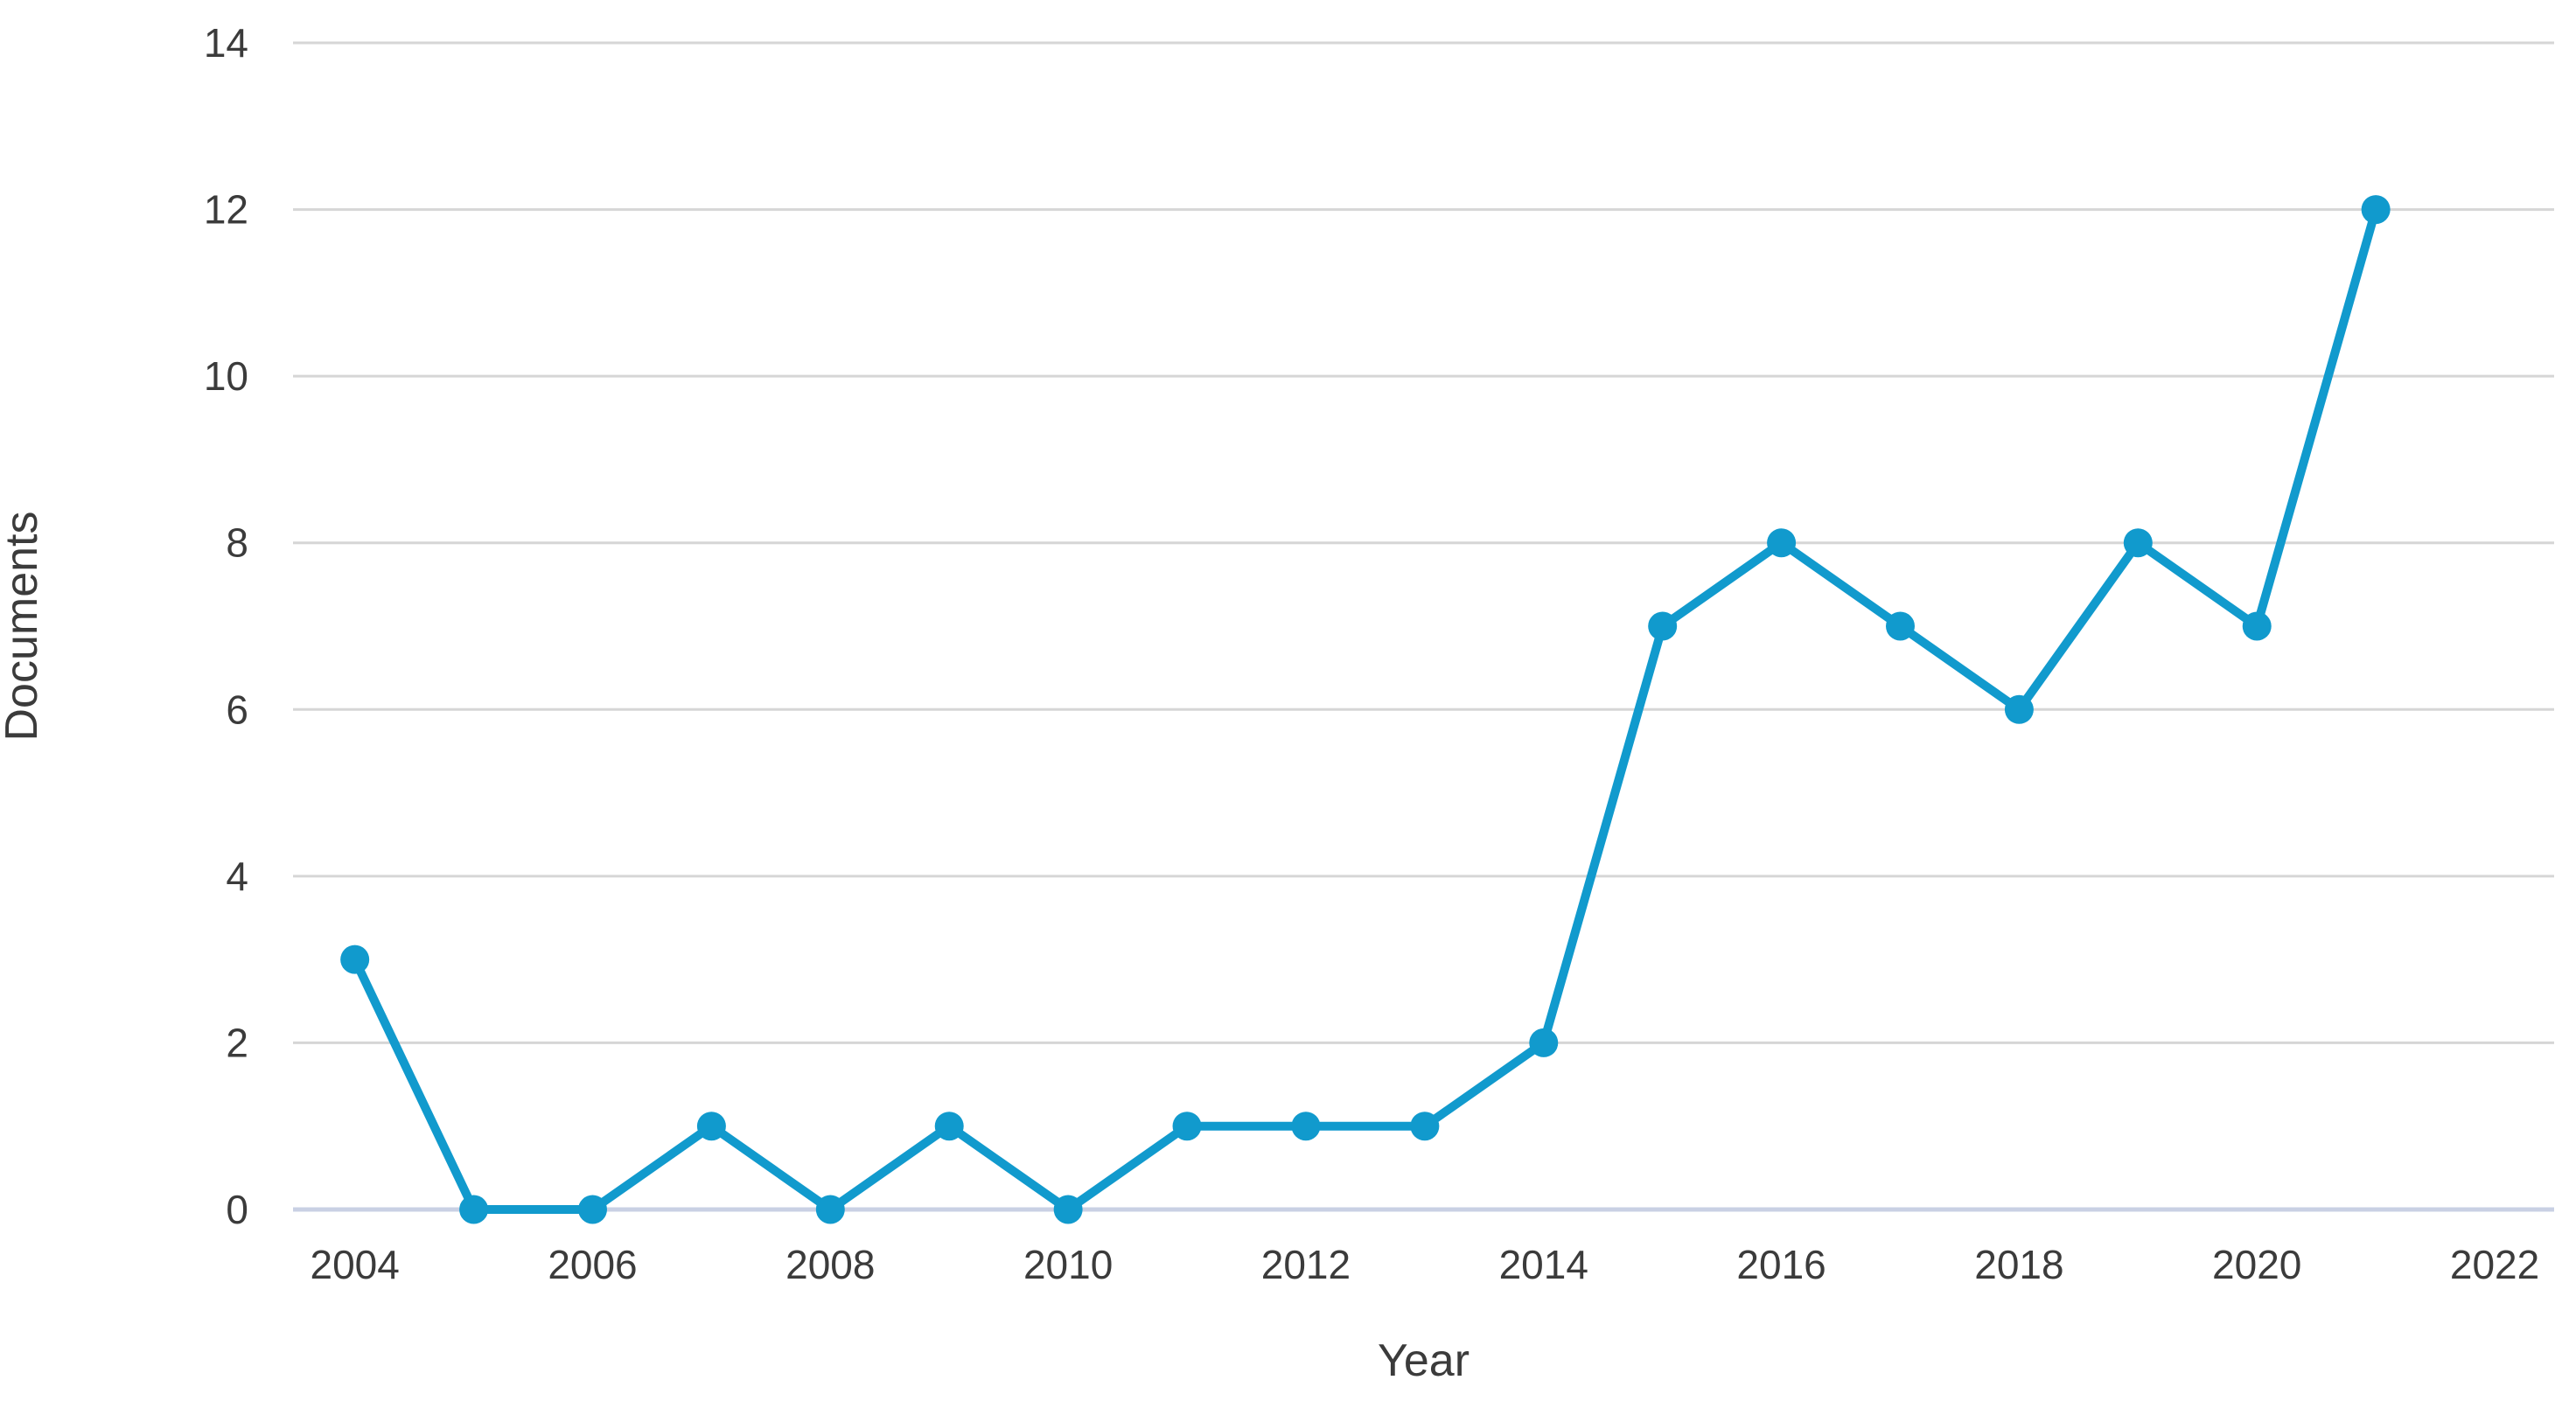  I want to click on x-tick-label-2014: 2014, so click(1543, 1264).